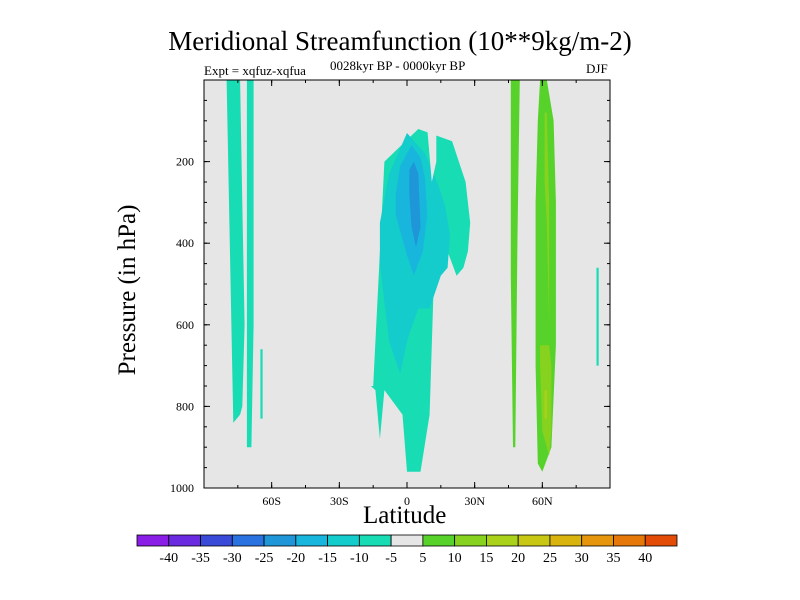  What do you see at coordinates (232, 558) in the screenshot?
I see `colorbar-label: -30` at bounding box center [232, 558].